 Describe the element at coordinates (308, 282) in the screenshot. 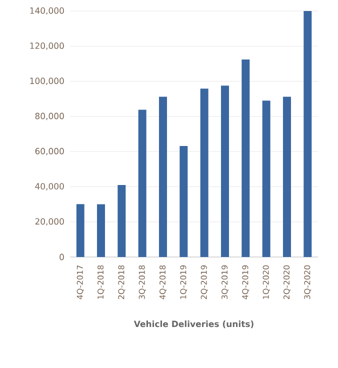

I see `x-tick-label: 3Q-2020` at that location.